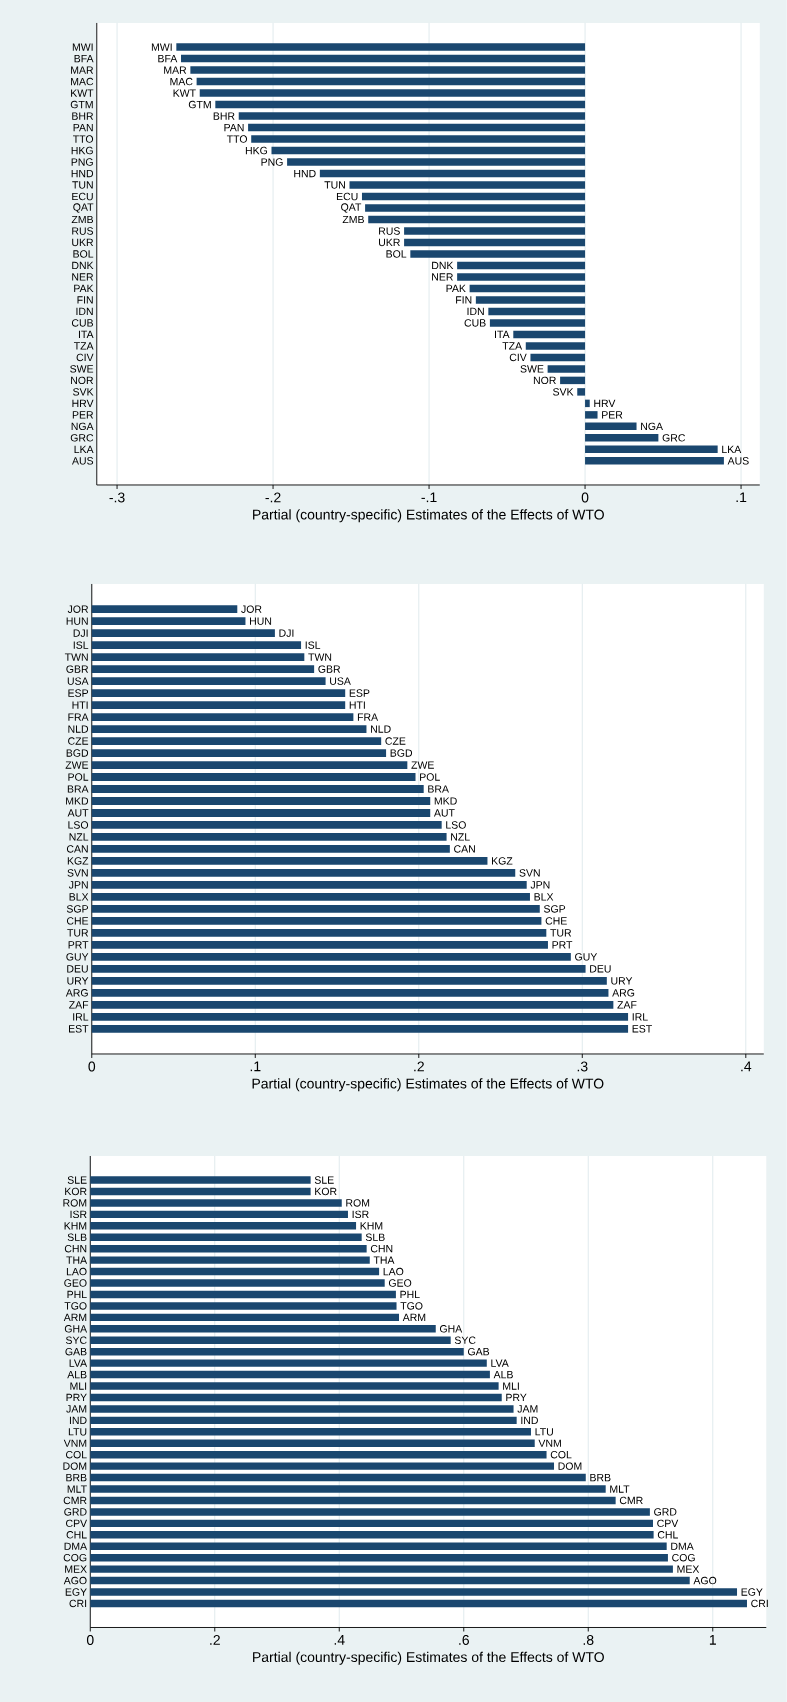 This screenshot has width=787, height=1702. I want to click on y-tick-label: DOM, so click(75, 1466).